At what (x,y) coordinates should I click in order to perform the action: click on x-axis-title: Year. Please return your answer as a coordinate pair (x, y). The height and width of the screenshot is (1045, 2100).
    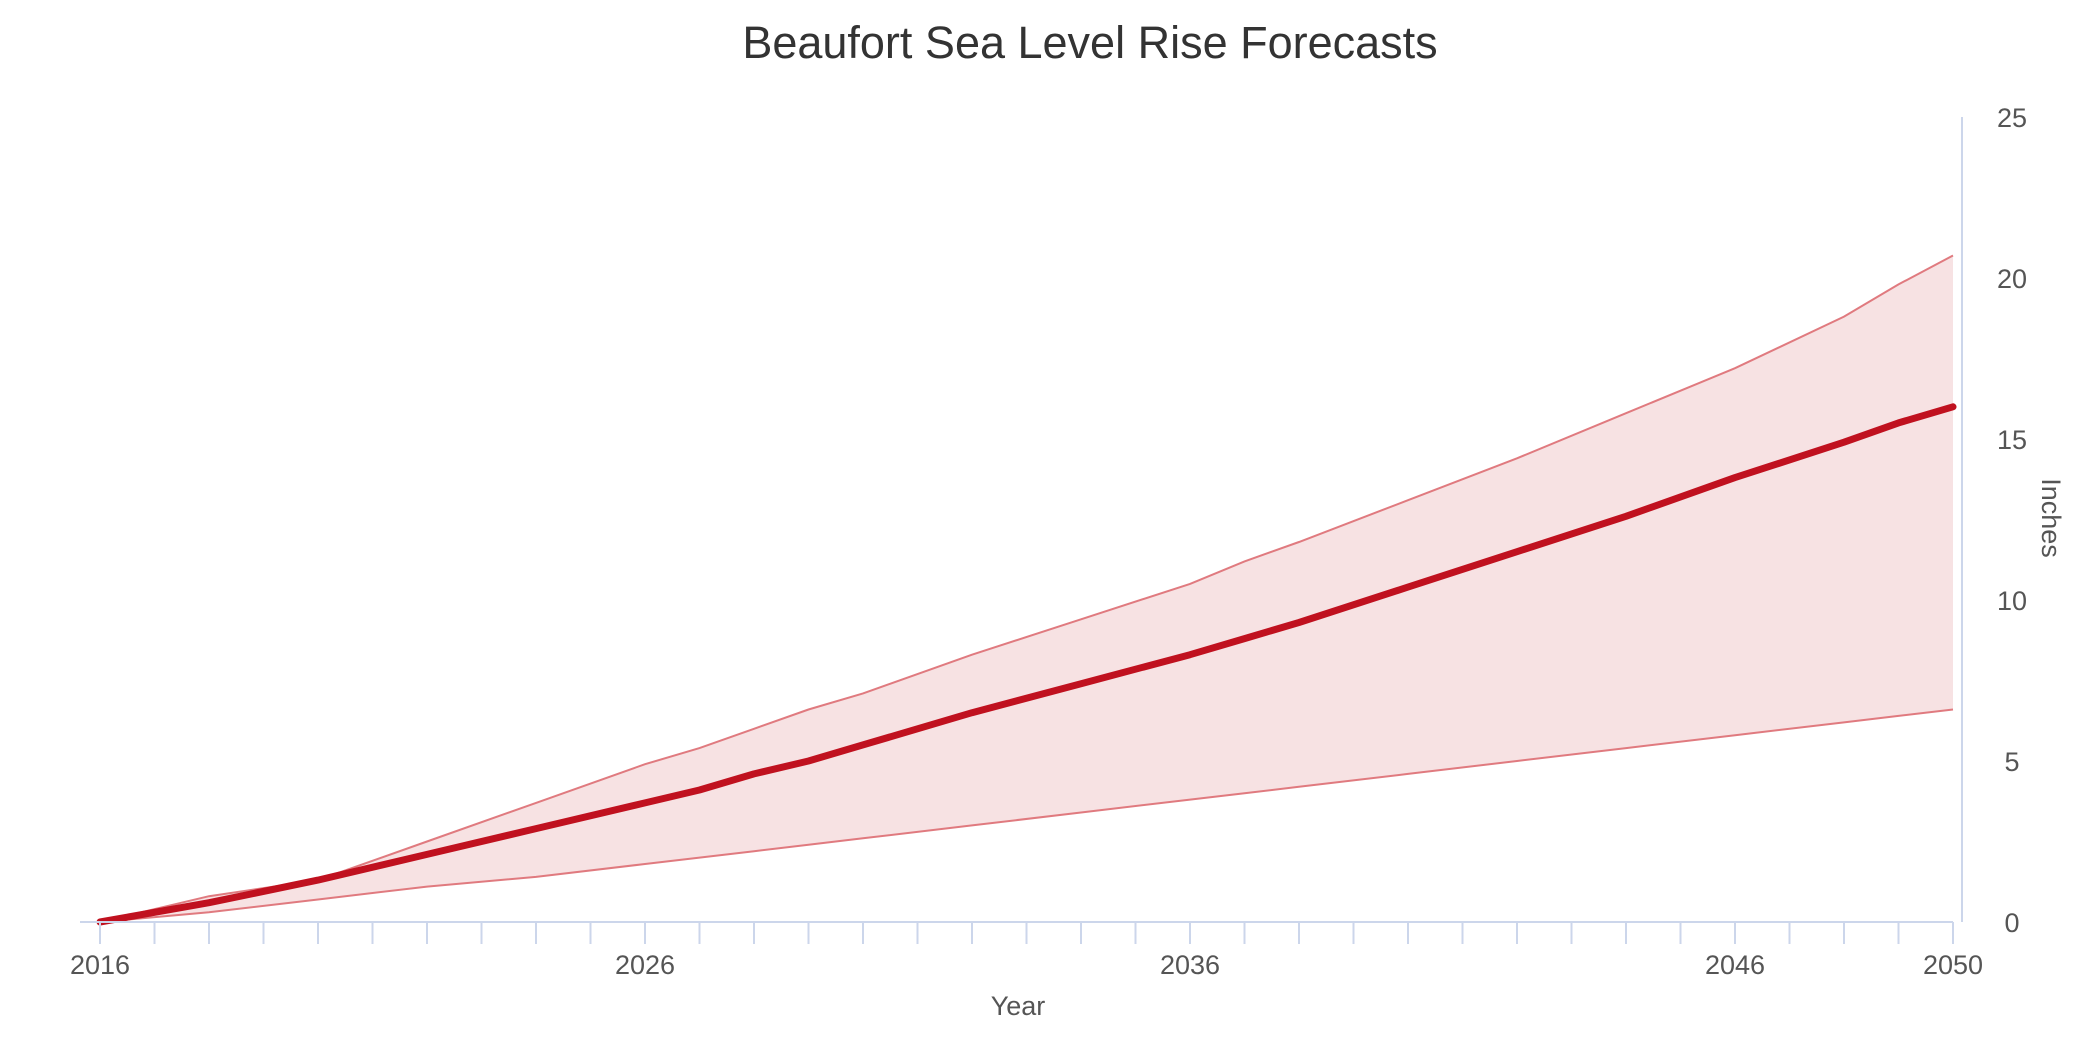
    Looking at the image, I should click on (1018, 1006).